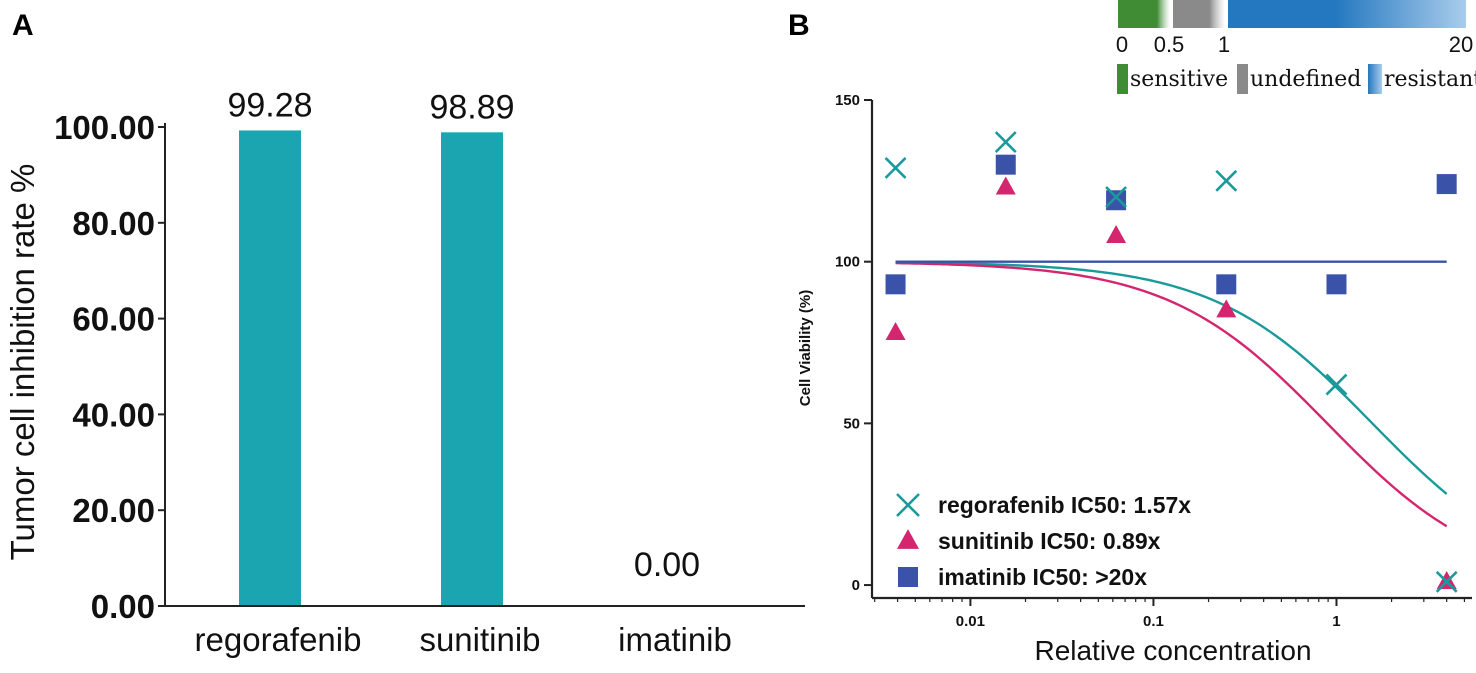 The image size is (1476, 673). Describe the element at coordinates (970, 621) in the screenshot. I see `x-tick-label-b-0: 0.01` at that location.